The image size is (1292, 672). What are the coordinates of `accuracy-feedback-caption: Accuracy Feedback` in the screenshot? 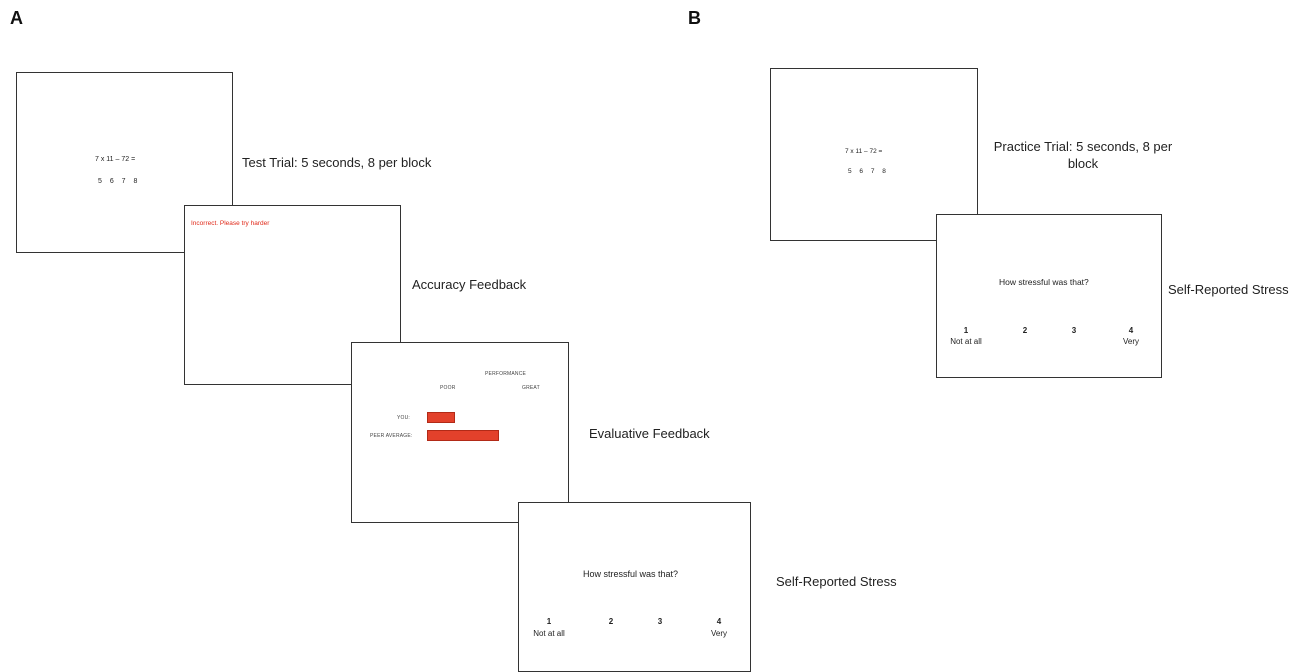 It's located at (469, 284).